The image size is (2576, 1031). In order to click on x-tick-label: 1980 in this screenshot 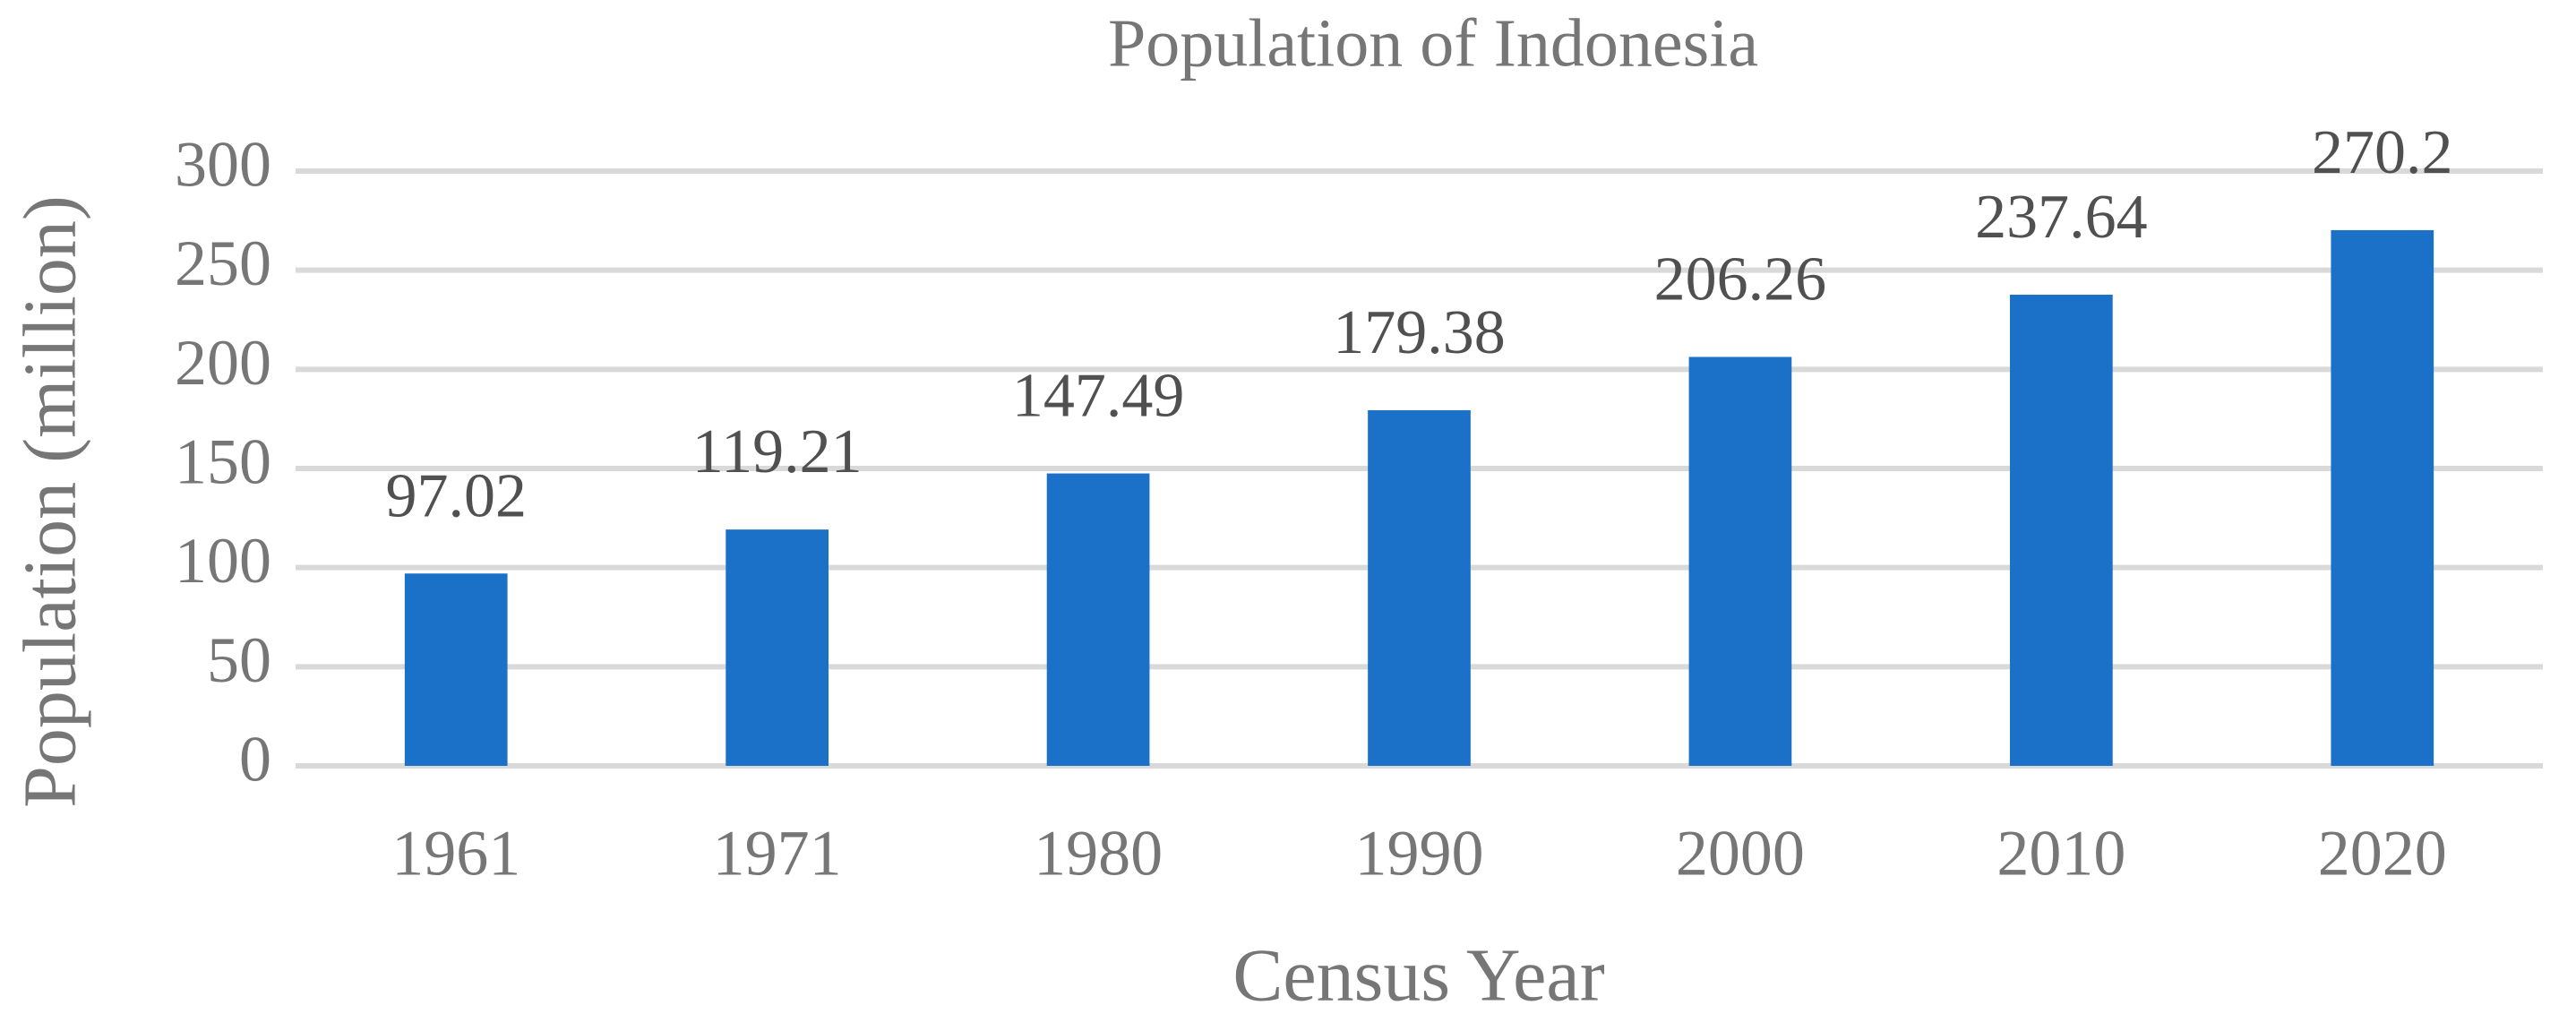, I will do `click(1098, 853)`.